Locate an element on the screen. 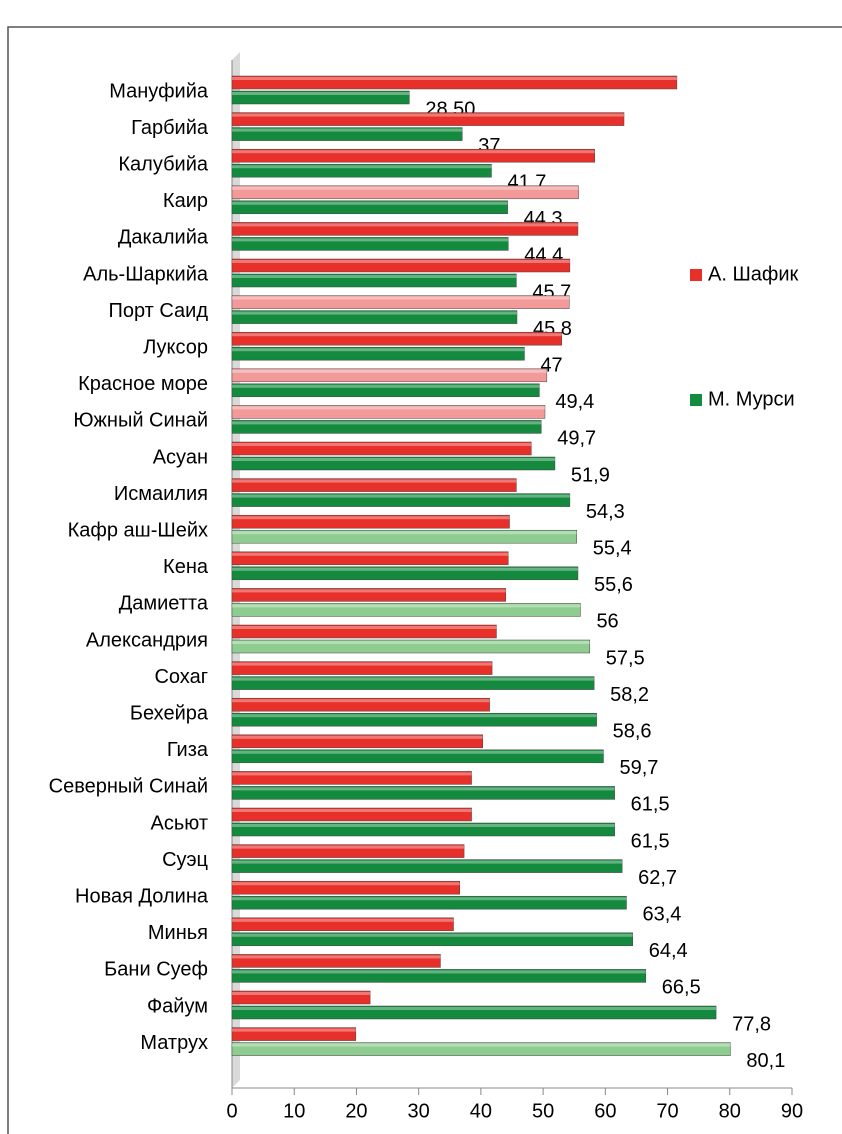 The image size is (842, 1134). data-label: 57,5 is located at coordinates (625, 658).